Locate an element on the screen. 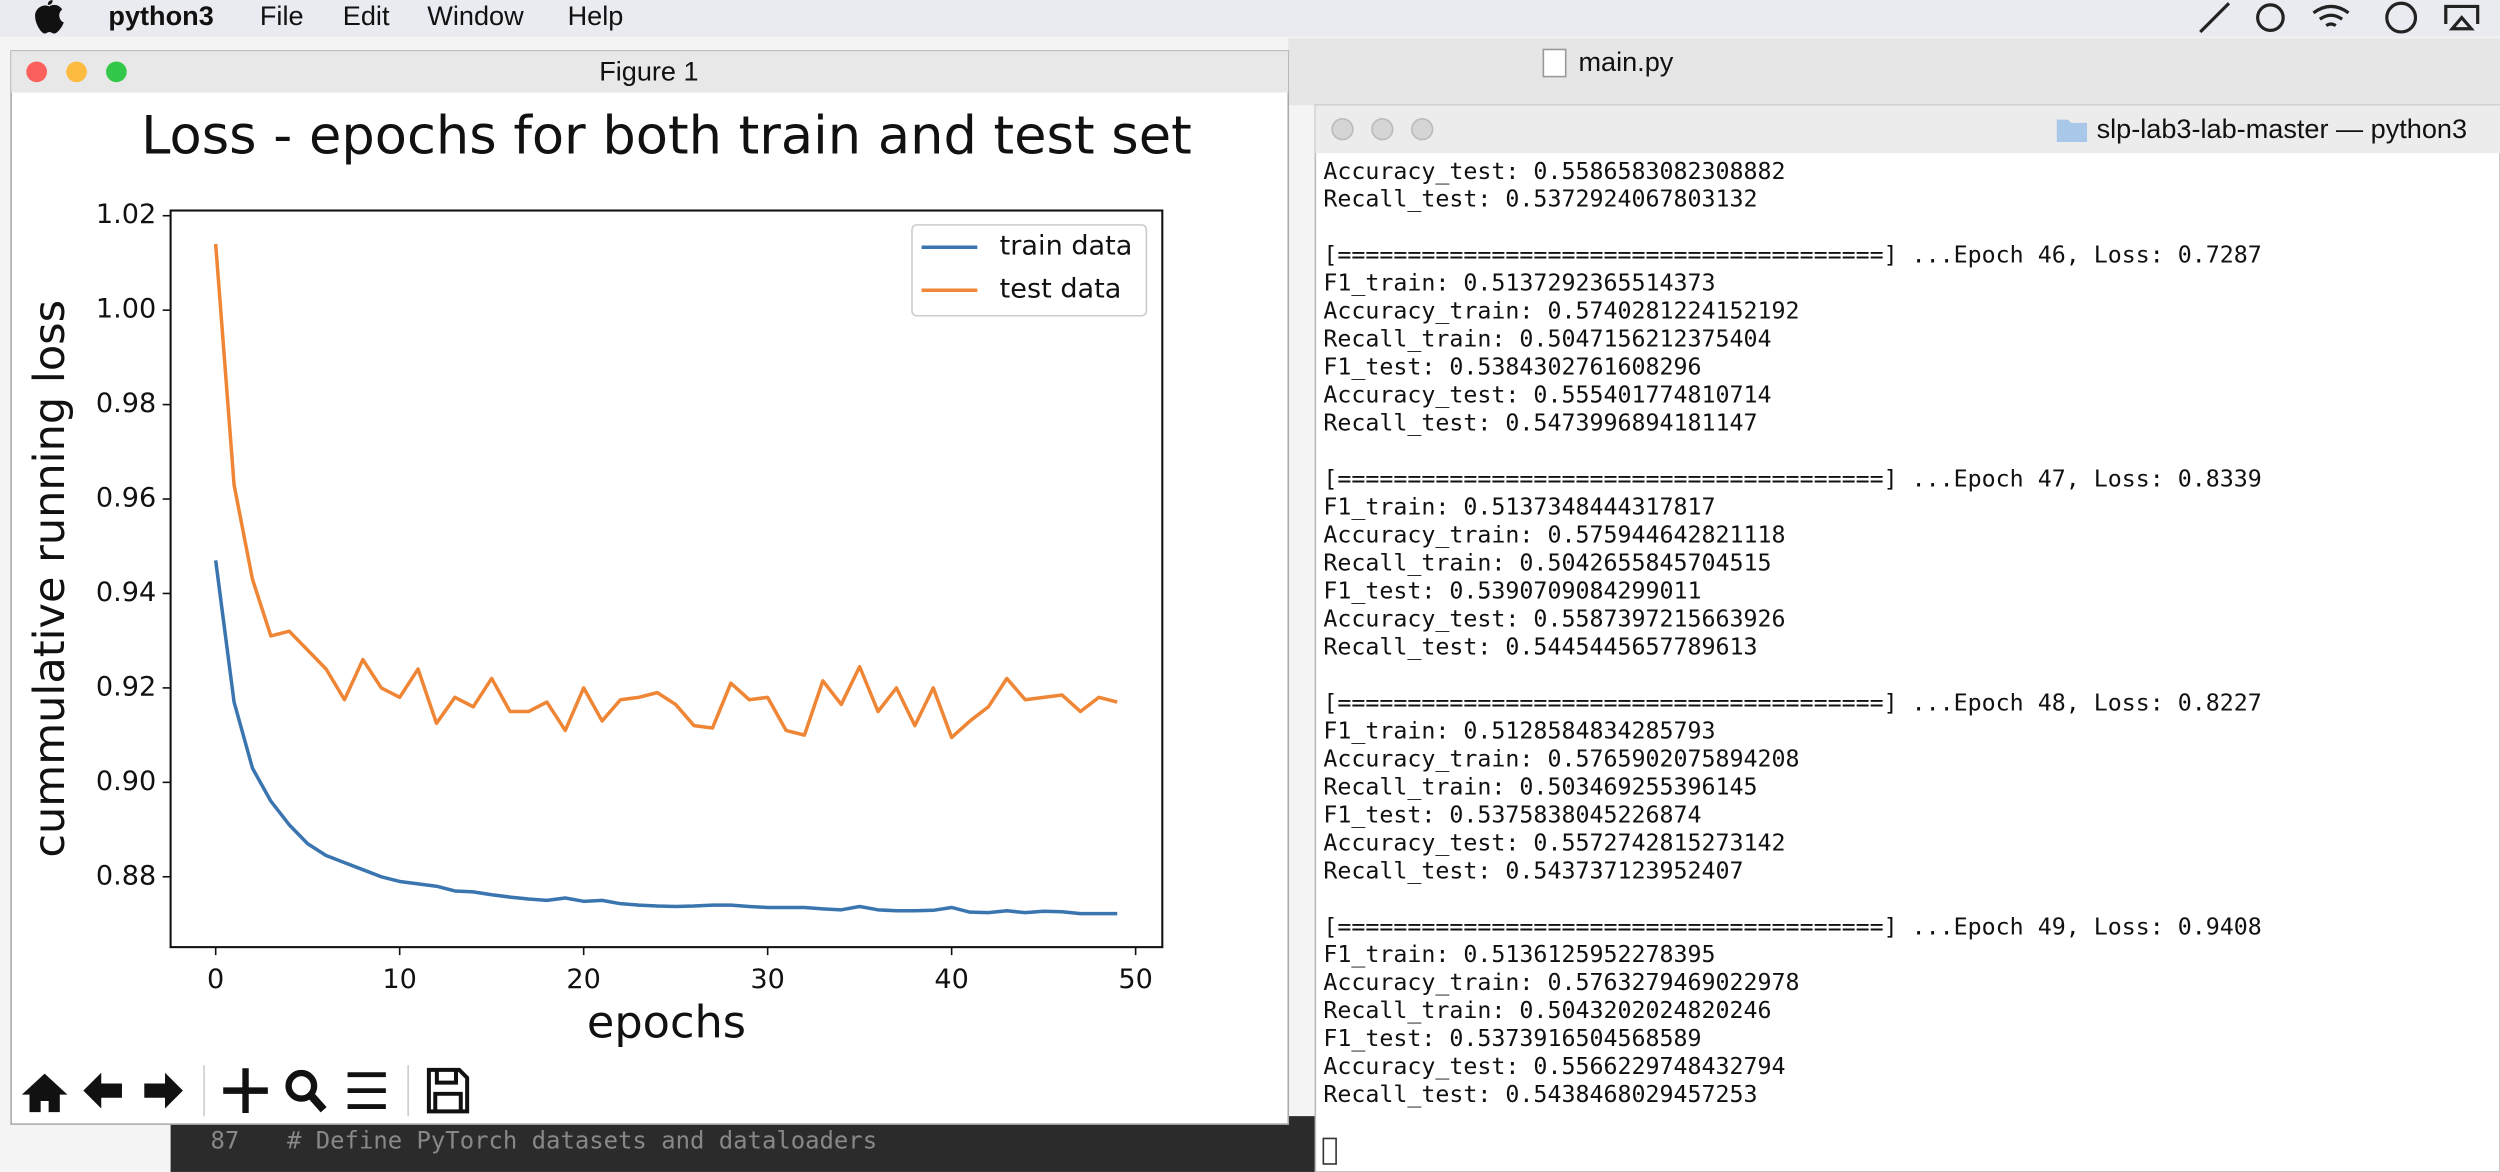 The height and width of the screenshot is (1172, 2500). y-tick-label: 0.96 is located at coordinates (126, 498).